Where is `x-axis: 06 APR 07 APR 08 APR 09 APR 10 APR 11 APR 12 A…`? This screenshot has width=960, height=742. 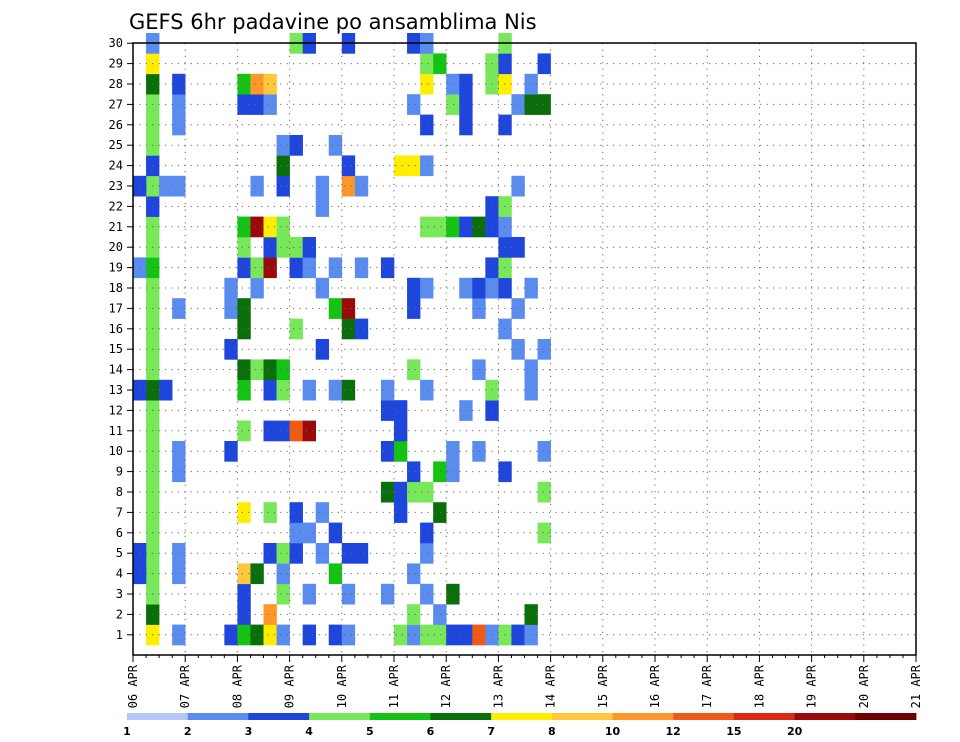
x-axis: 06 APR 07 APR 08 APR 09 APR 10 APR 11 APR 12 A… is located at coordinates (524, 681).